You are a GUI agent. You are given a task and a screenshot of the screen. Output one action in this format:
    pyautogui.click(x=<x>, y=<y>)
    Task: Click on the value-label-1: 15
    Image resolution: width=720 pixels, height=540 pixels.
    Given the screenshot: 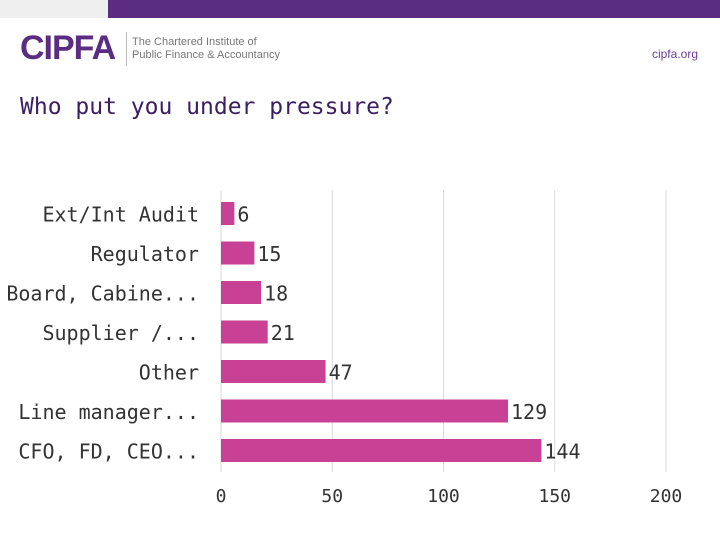 What is the action you would take?
    pyautogui.click(x=269, y=254)
    